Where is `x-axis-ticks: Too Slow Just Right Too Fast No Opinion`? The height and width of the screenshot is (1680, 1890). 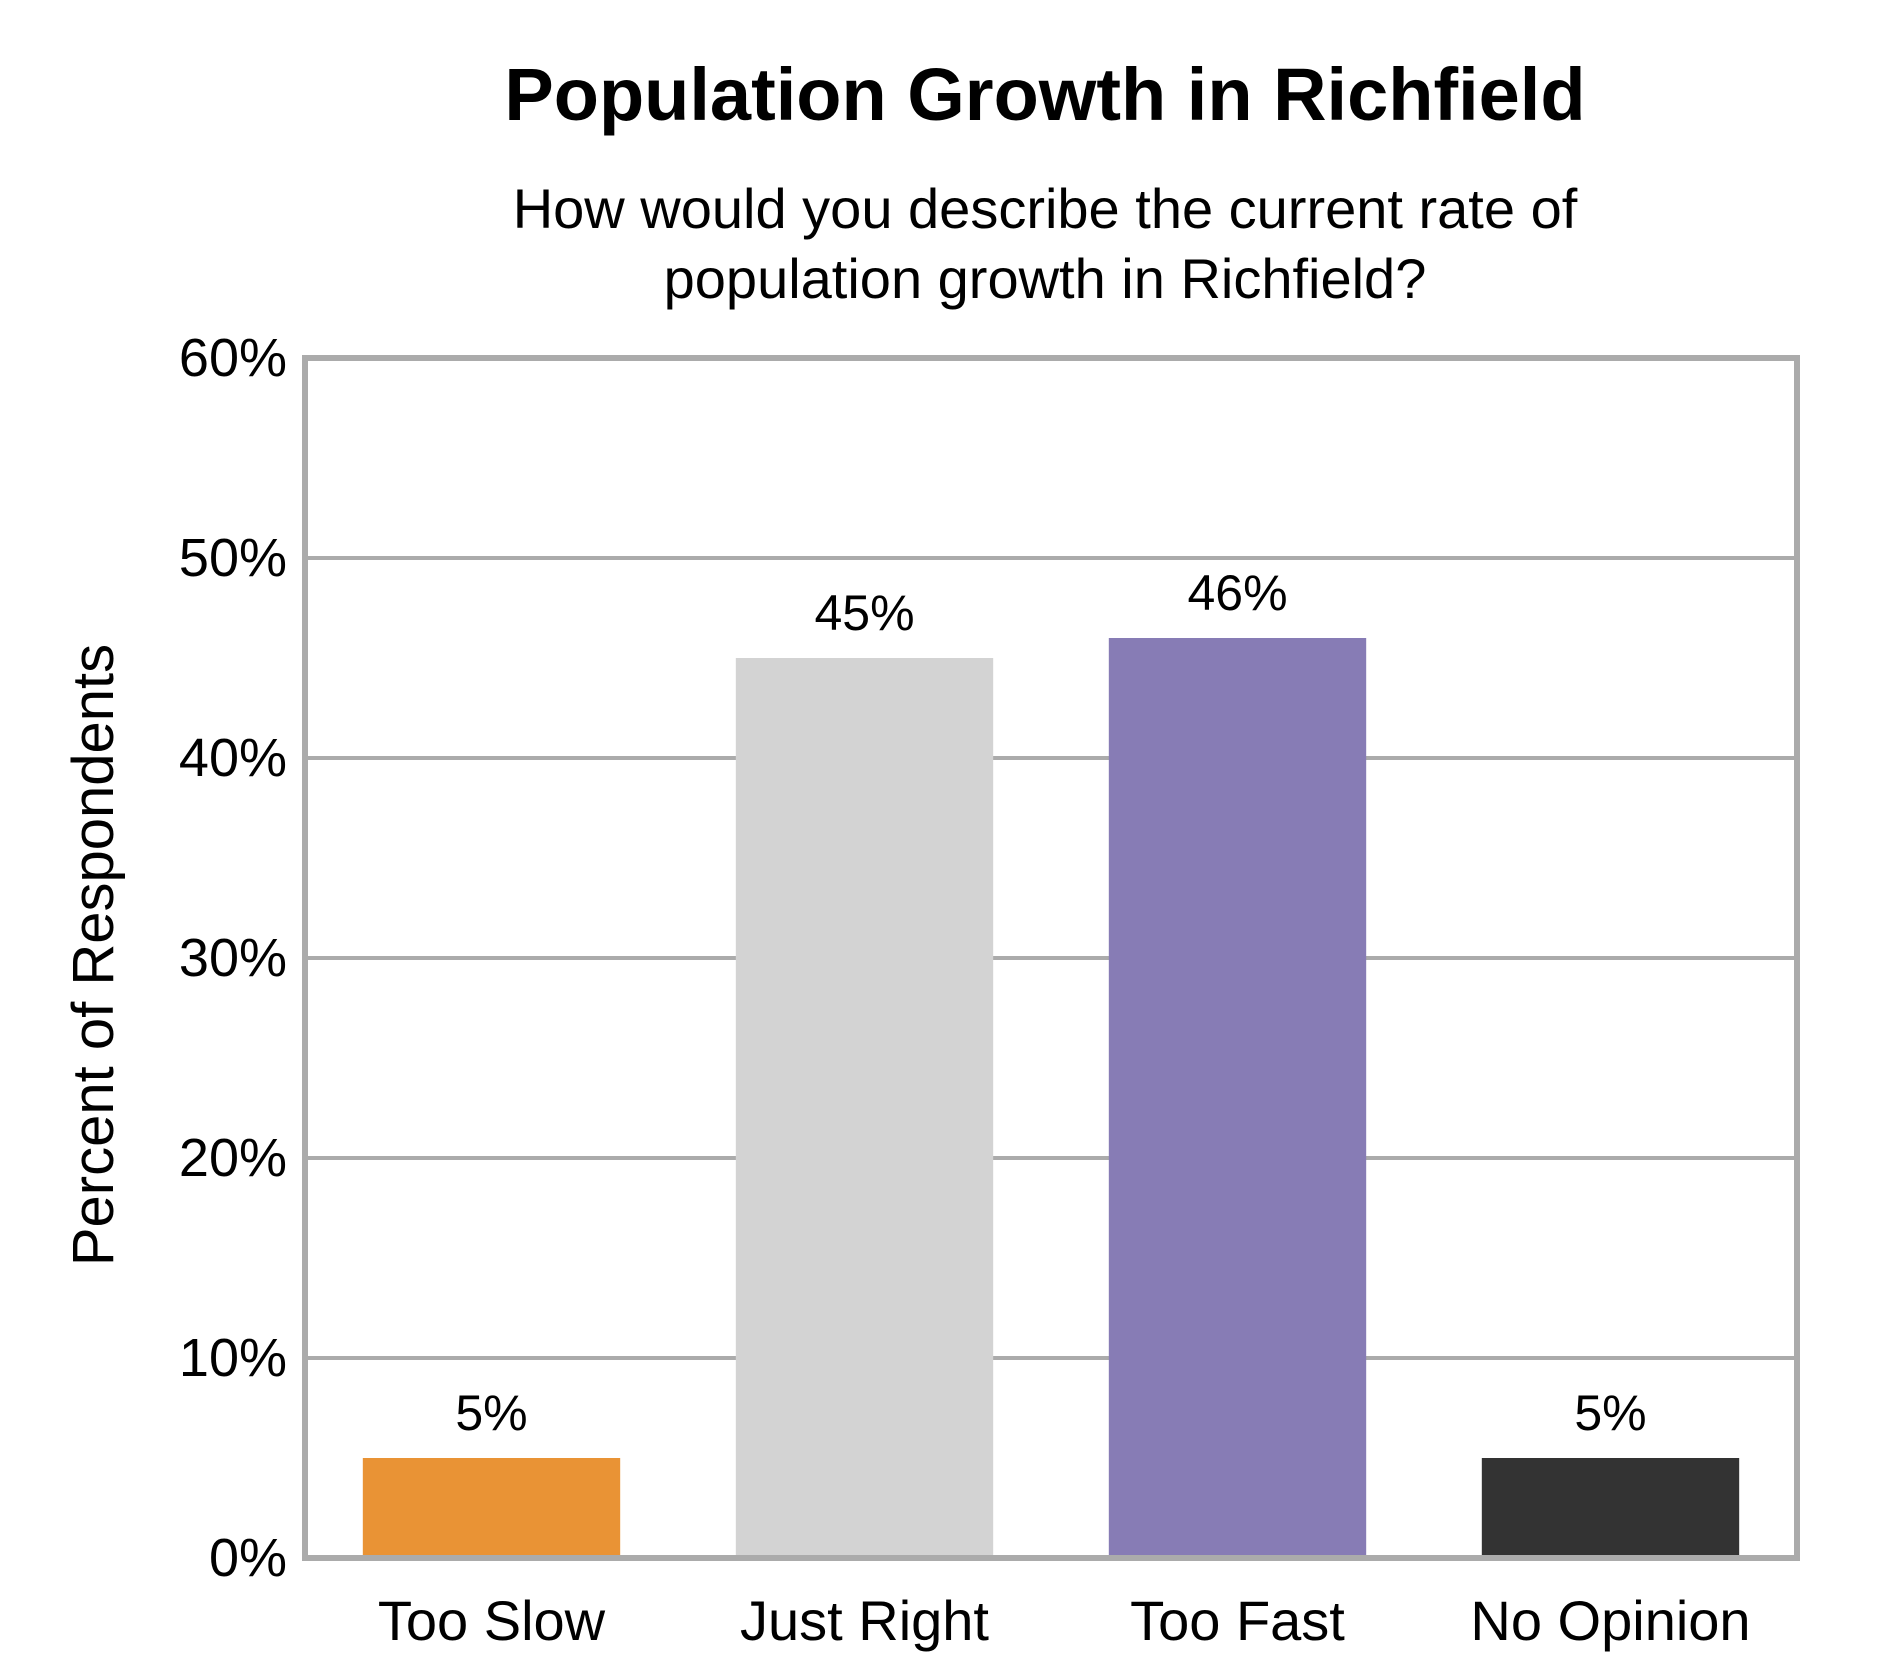 x-axis-ticks: Too Slow Just Right Too Fast No Opinion is located at coordinates (1064, 1620).